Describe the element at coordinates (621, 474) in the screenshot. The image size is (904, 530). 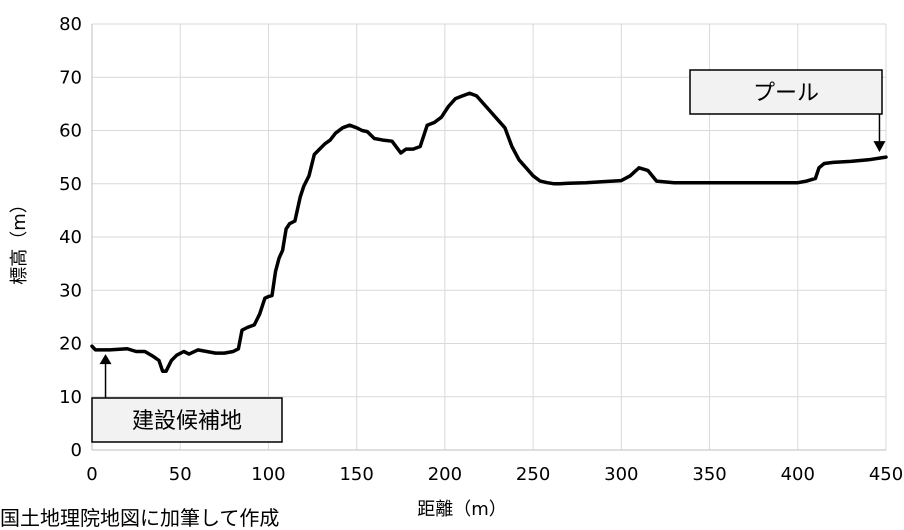
I see `x-tick-label: 300` at that location.